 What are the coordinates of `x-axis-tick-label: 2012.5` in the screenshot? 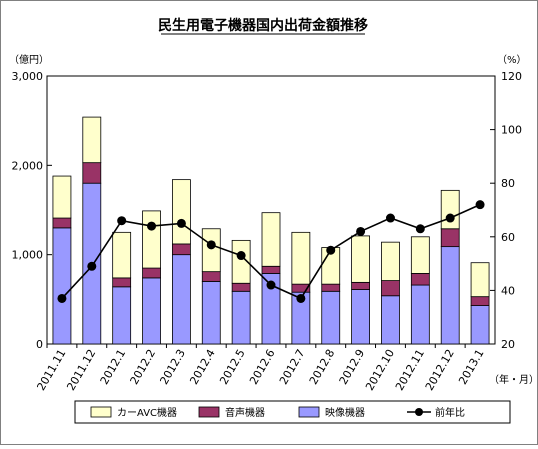 It's located at (232, 367).